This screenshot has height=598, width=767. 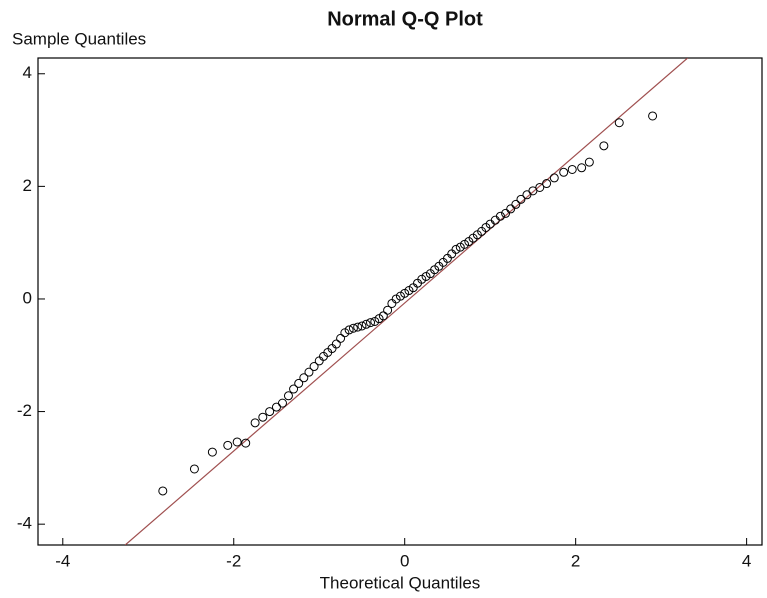 I want to click on x-tick-label: 0, so click(x=404, y=560).